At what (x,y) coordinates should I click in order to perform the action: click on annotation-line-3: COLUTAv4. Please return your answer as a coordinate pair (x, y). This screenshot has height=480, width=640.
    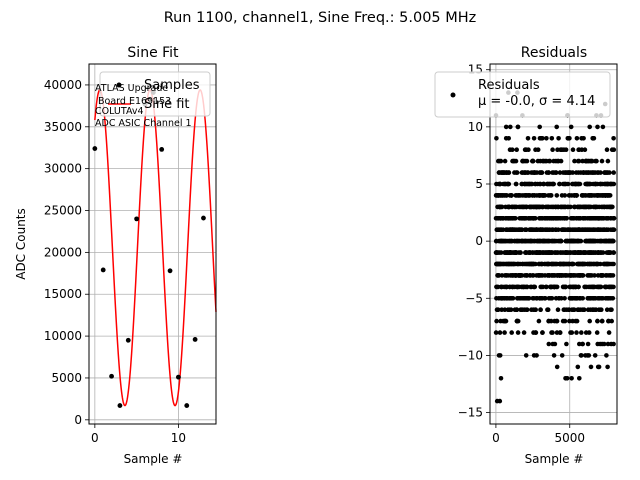
    Looking at the image, I should click on (119, 111).